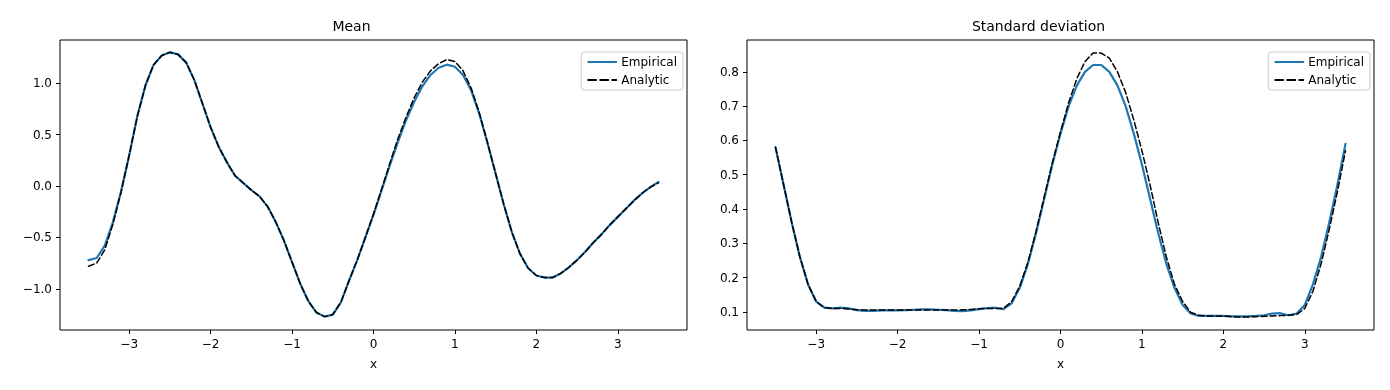 The image size is (1390, 390). Describe the element at coordinates (729, 277) in the screenshot. I see `y-tick-label: 0.2` at that location.